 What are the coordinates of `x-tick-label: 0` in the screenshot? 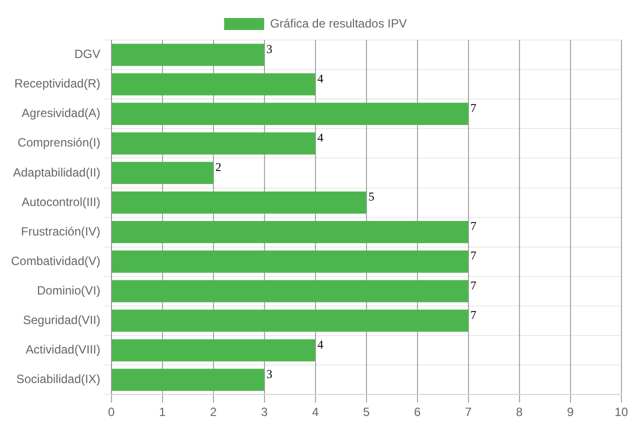 It's located at (112, 412).